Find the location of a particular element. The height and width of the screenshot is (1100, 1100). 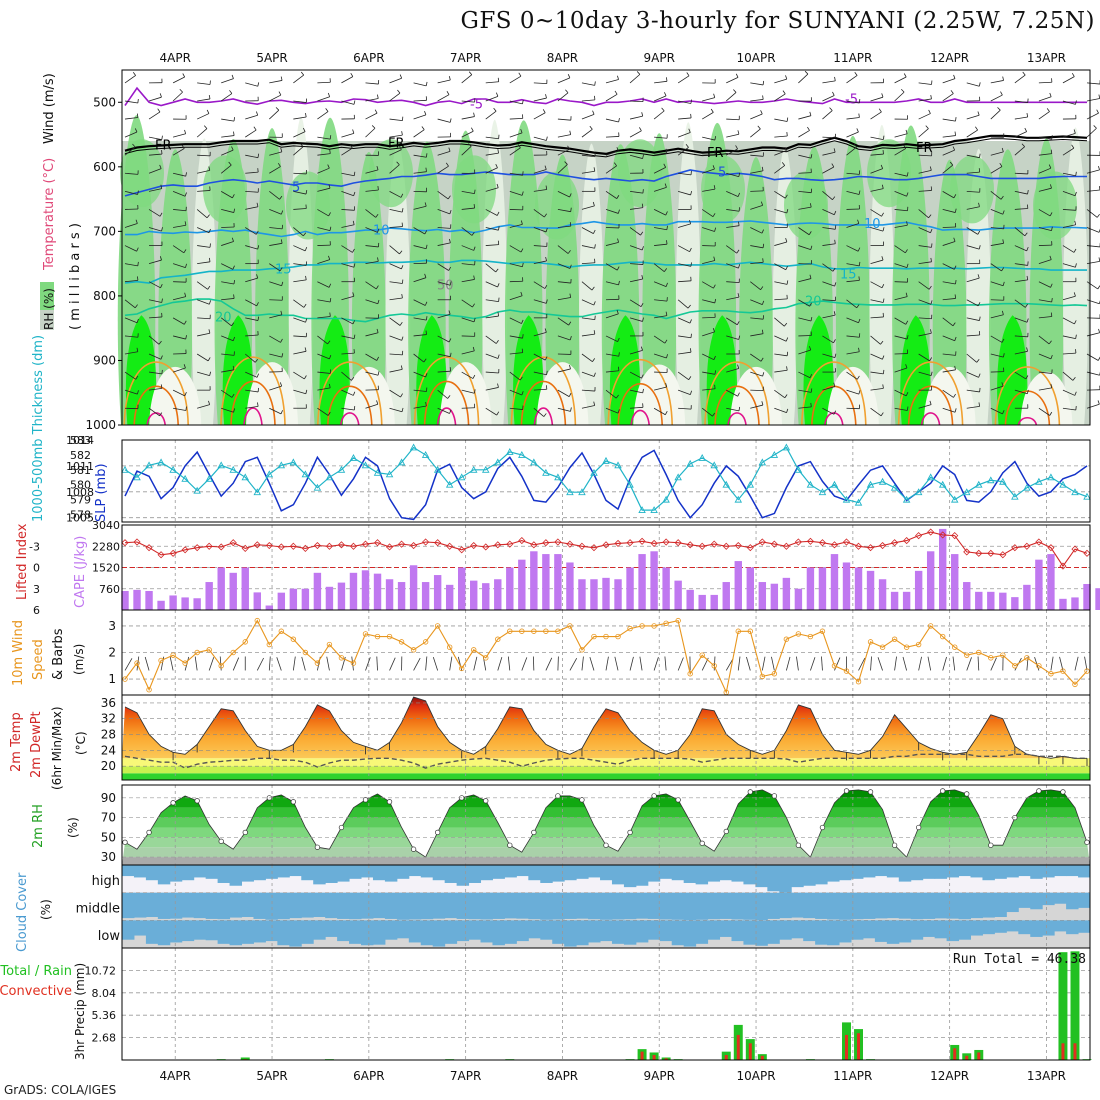

contour-label: -5 is located at coordinates (851, 100).